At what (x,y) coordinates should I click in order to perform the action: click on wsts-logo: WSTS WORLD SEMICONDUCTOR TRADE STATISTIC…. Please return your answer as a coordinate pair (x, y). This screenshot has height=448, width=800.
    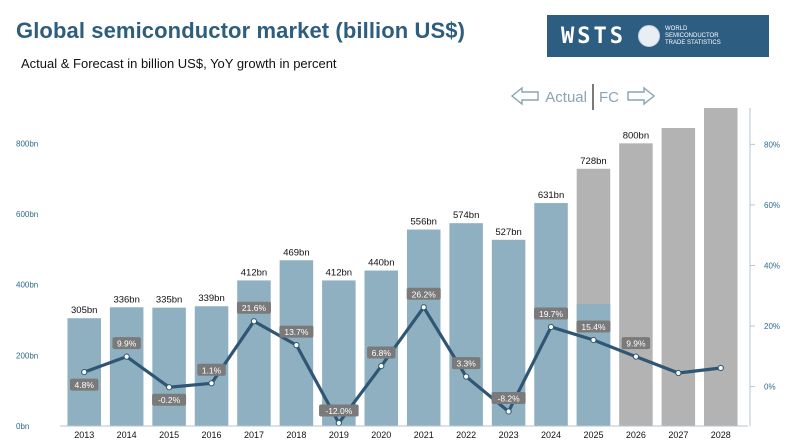
    Looking at the image, I should click on (658, 36).